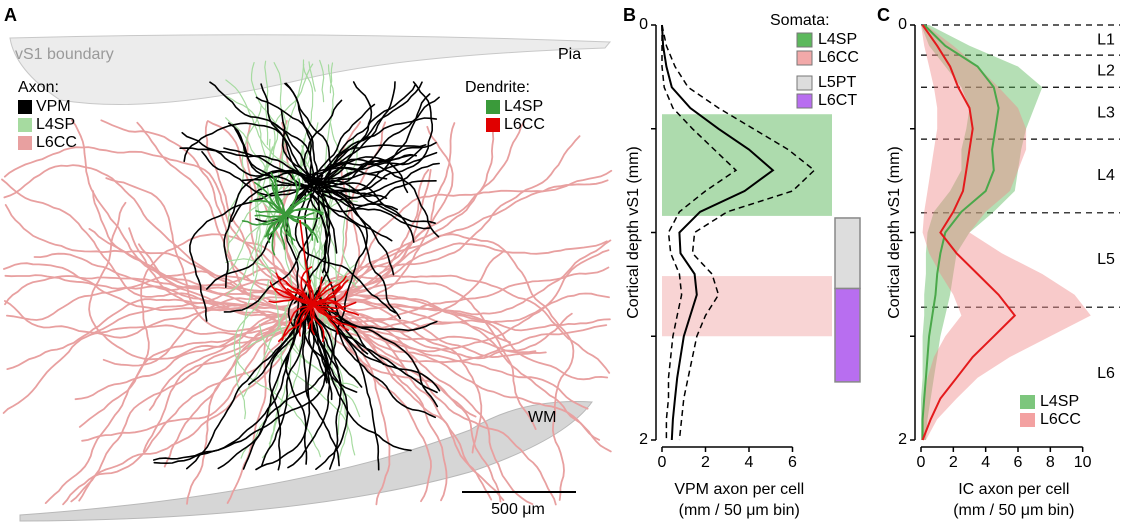 The image size is (1124, 523). What do you see at coordinates (542, 417) in the screenshot?
I see `wm-label: WM` at bounding box center [542, 417].